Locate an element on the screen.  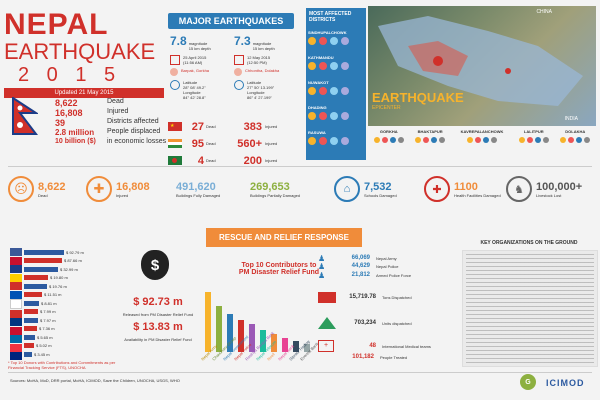
response-label: Tons Dispatched is located at coordinates (397, 297).